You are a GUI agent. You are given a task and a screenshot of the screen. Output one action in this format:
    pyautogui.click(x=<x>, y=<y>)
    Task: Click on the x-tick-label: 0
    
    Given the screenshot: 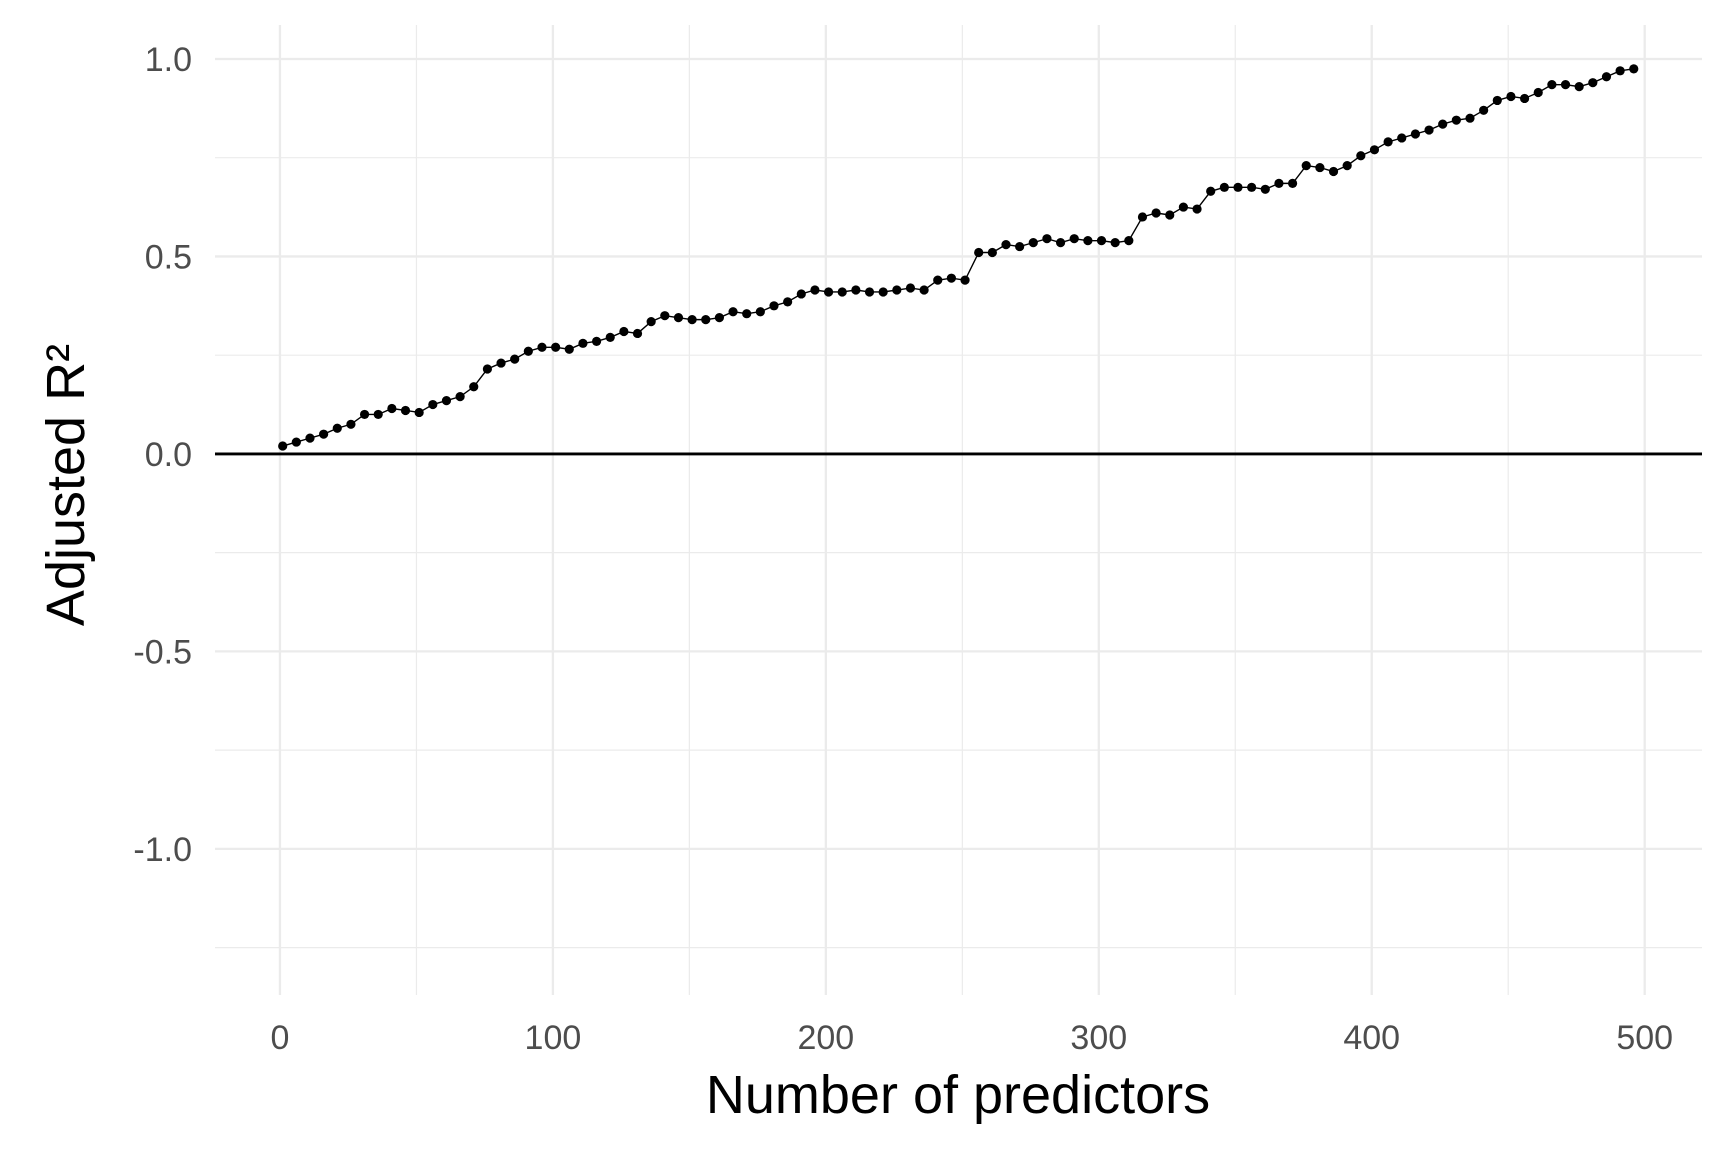 What is the action you would take?
    pyautogui.click(x=279, y=1038)
    